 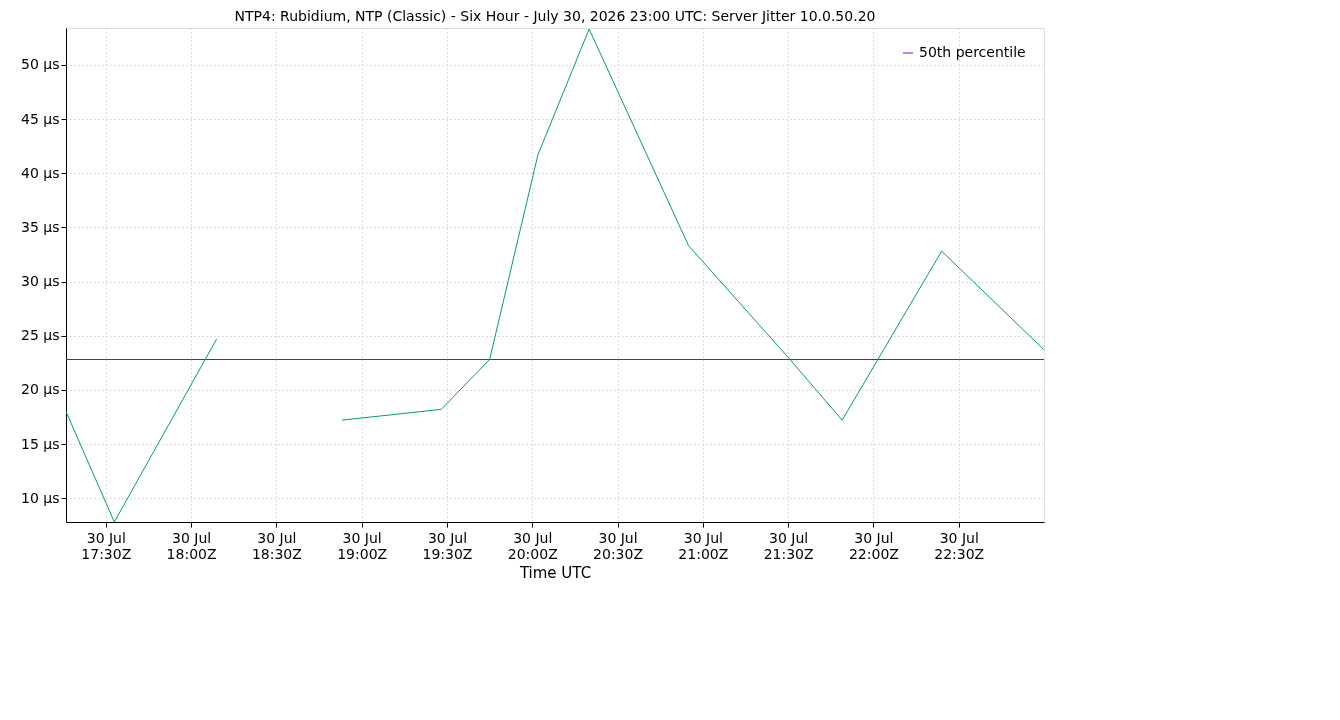 I want to click on x-tick-label: 30 Jul 18:00Z, so click(x=191, y=545).